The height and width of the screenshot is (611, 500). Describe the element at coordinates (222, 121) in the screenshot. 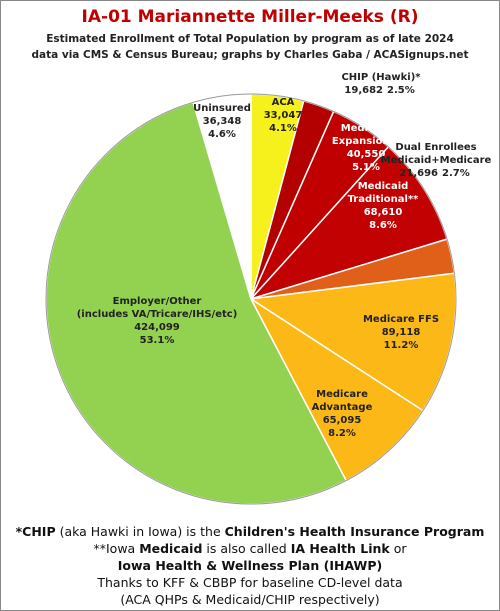

I see `value-label: 36,348` at that location.